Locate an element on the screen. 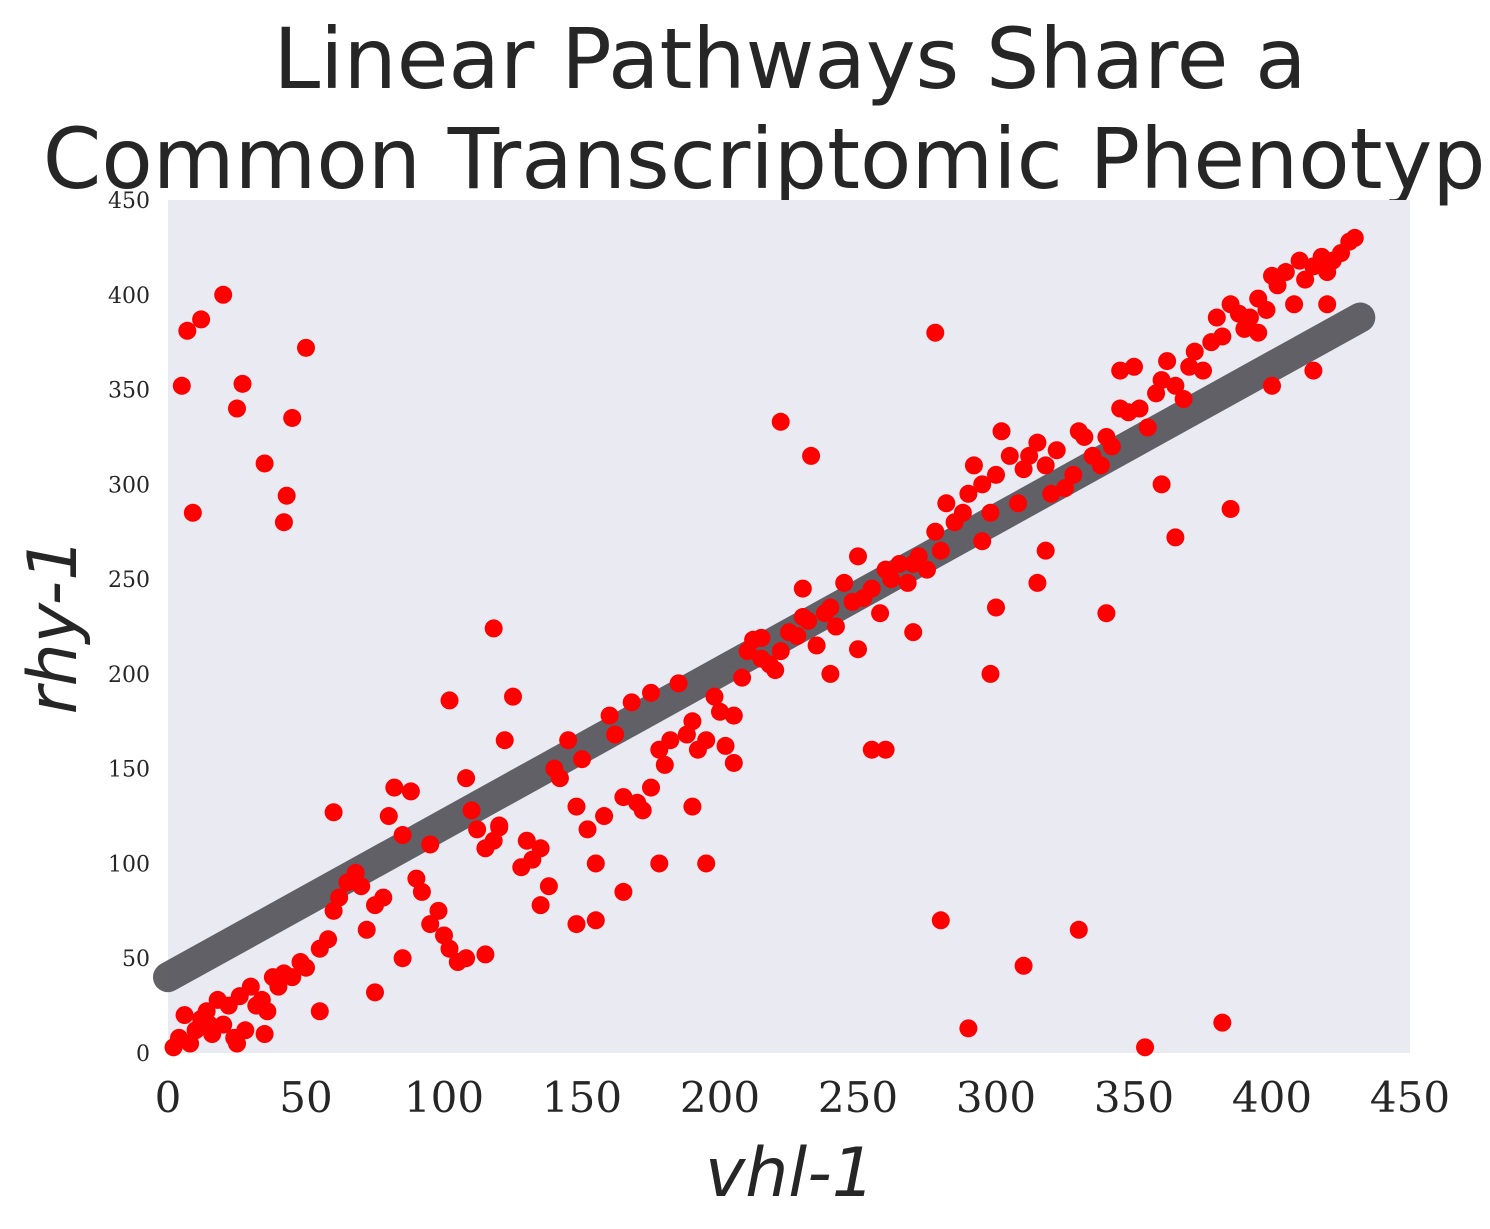  y-axis-label: rhy-1 is located at coordinates (53, 626).